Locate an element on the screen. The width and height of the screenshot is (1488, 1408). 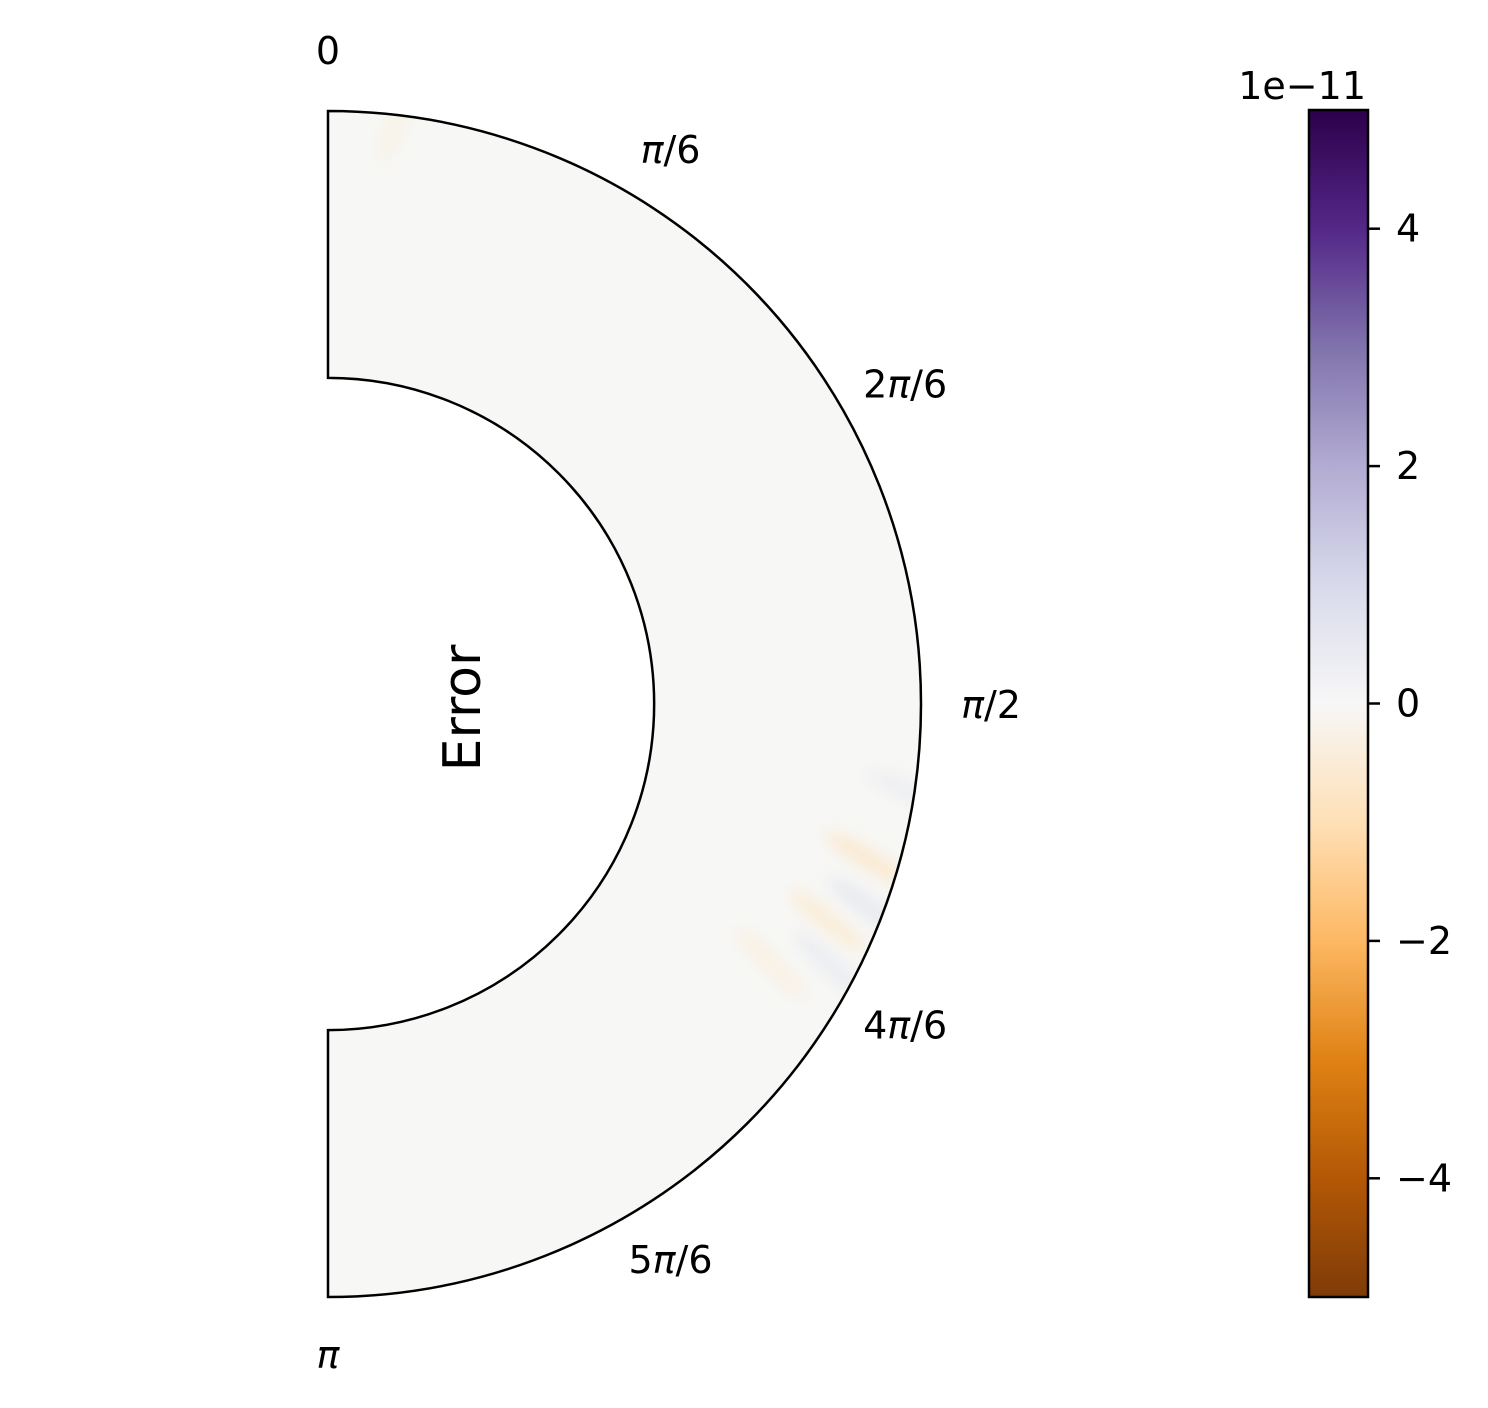
colorbar-scale-label: 1e−11 is located at coordinates (1302, 86).